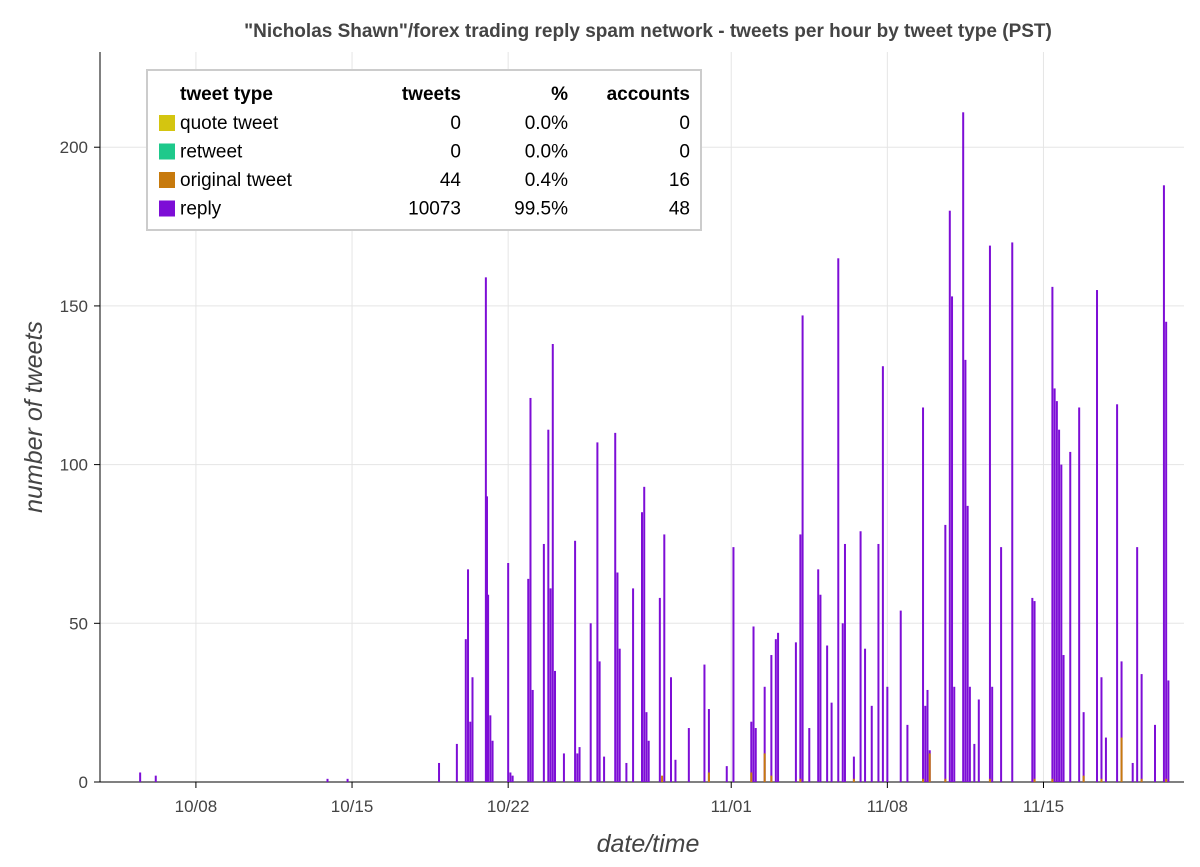  What do you see at coordinates (546, 180) in the screenshot?
I see `legend-pct: 0.4%` at bounding box center [546, 180].